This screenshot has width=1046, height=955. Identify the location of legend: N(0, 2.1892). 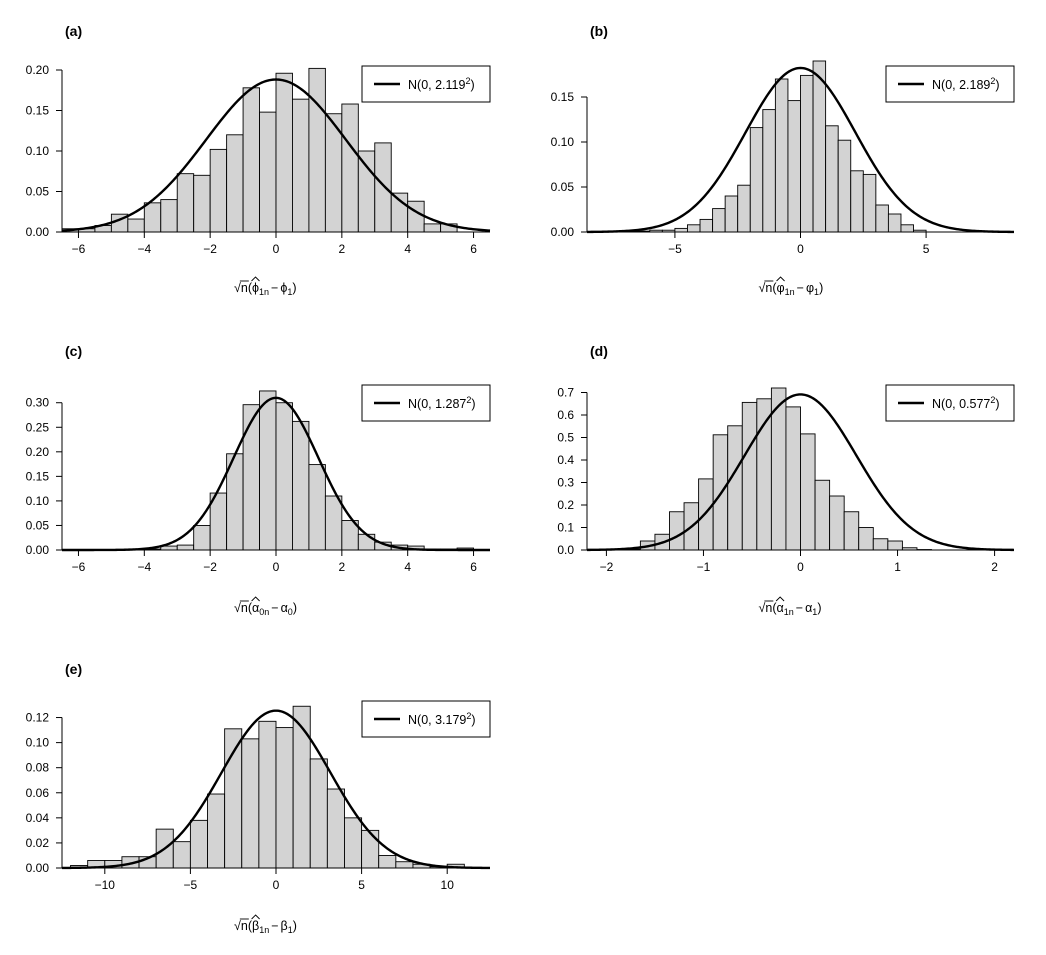
(950, 84).